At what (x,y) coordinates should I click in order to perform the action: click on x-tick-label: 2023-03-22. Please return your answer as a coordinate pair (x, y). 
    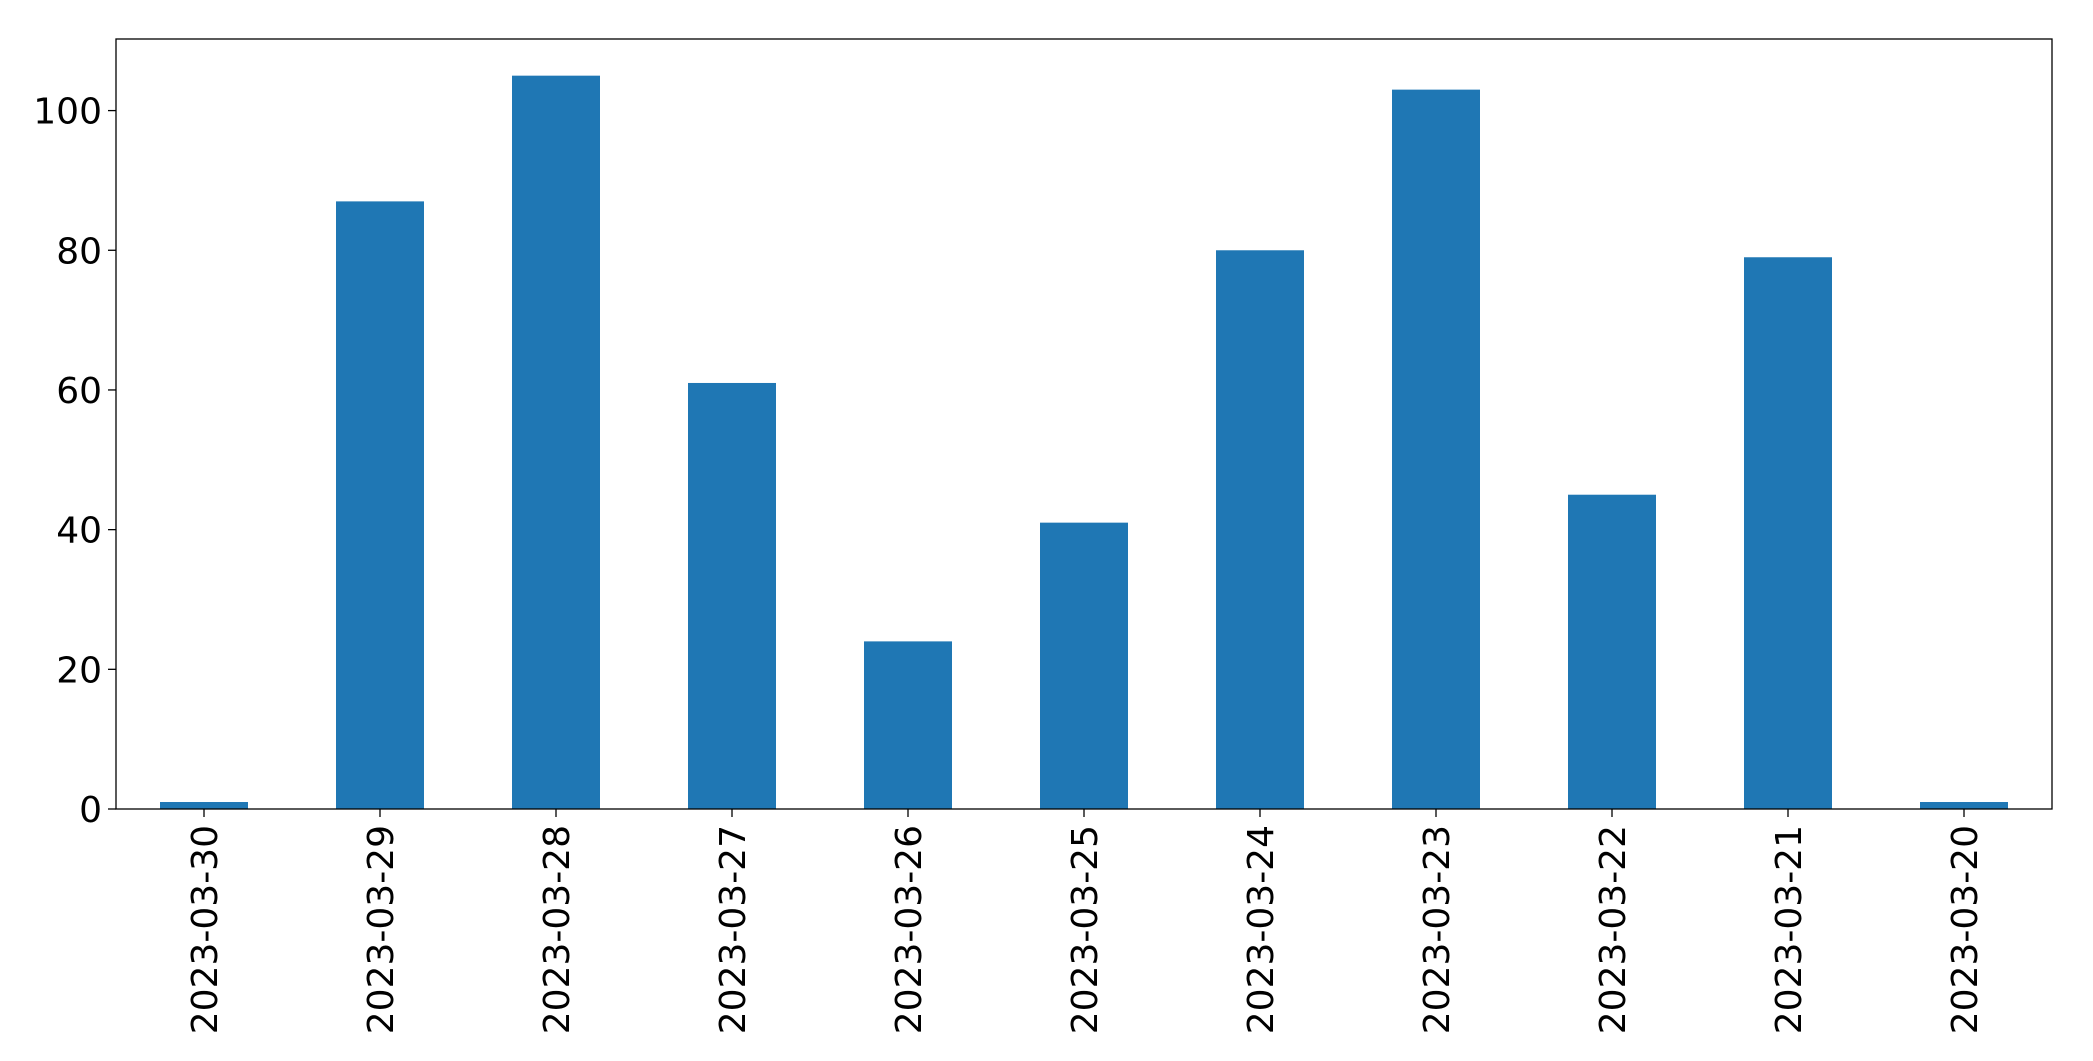
    Looking at the image, I should click on (1613, 929).